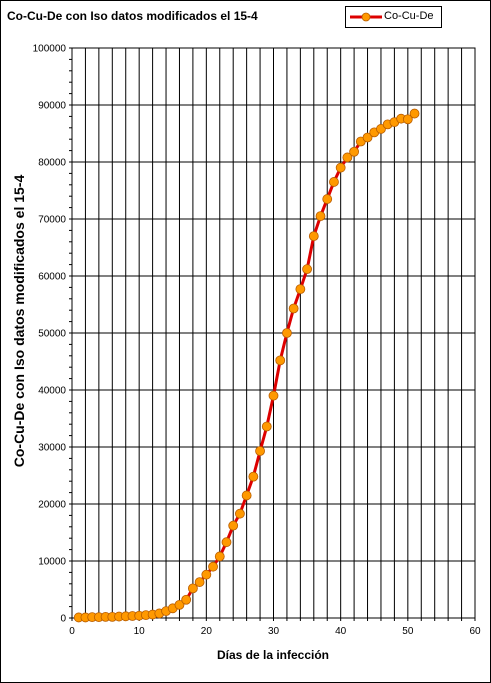 This screenshot has height=683, width=491. I want to click on y-tick-label: 0, so click(63, 619).